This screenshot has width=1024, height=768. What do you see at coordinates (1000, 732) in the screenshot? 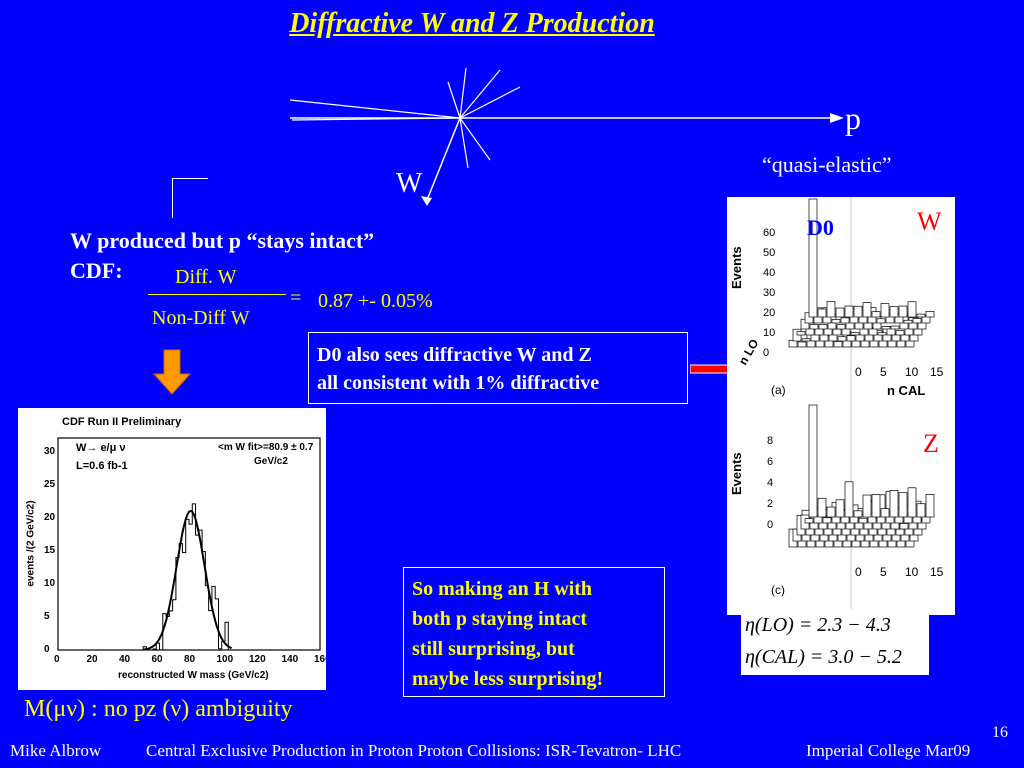
I see `page-number: 16` at bounding box center [1000, 732].